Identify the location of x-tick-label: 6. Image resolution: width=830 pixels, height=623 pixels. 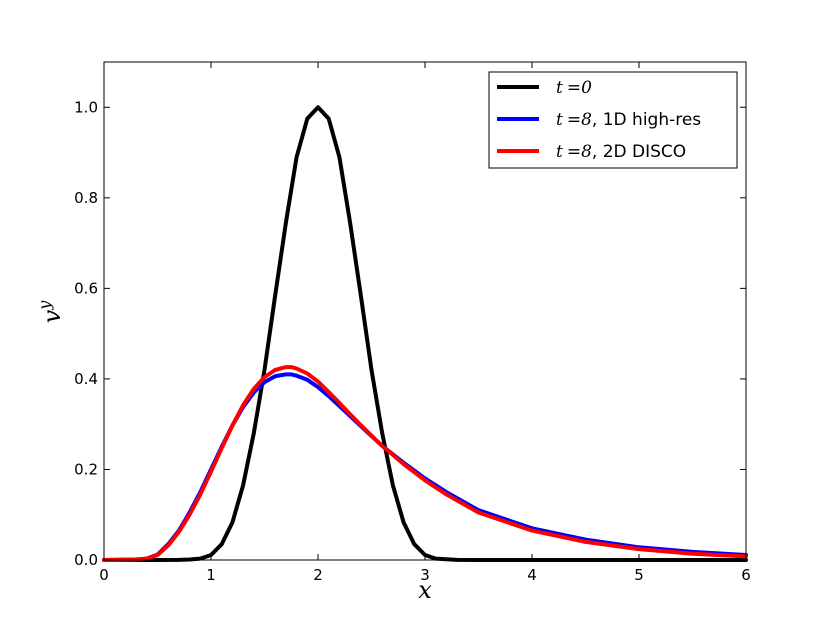
(746, 575).